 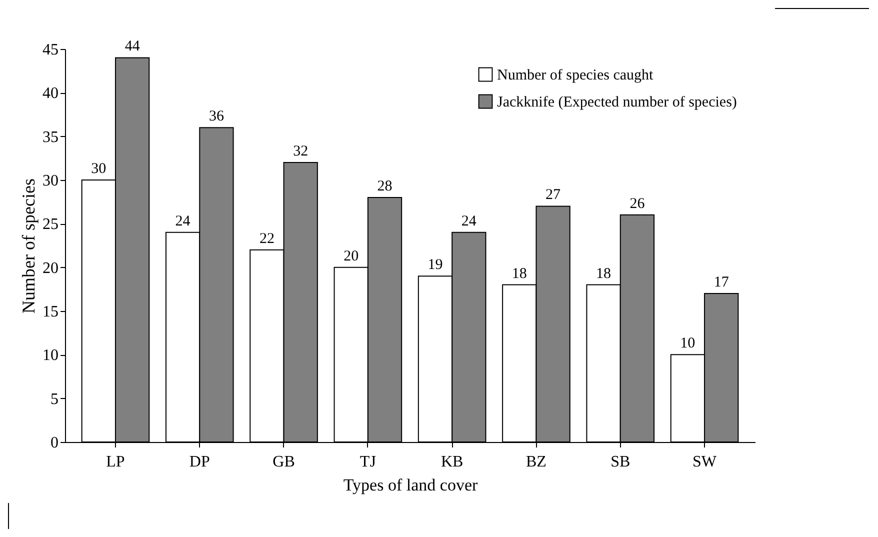 I want to click on data-label: 10, so click(x=688, y=344).